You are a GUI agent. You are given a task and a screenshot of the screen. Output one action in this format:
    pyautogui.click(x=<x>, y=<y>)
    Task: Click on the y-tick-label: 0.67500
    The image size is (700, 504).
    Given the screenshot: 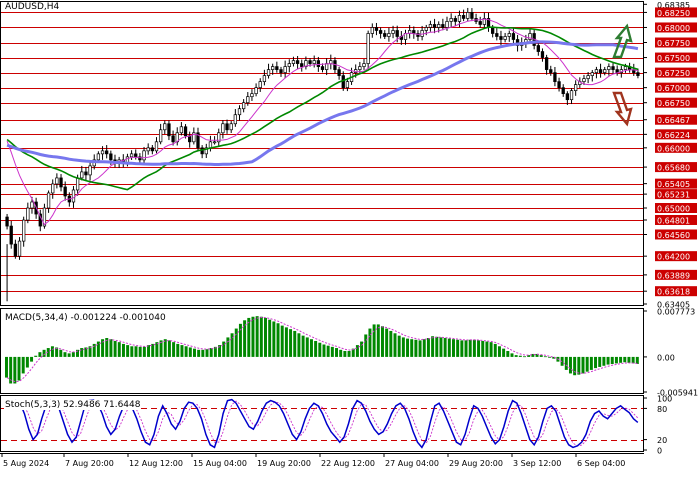 What is the action you would take?
    pyautogui.click(x=673, y=58)
    